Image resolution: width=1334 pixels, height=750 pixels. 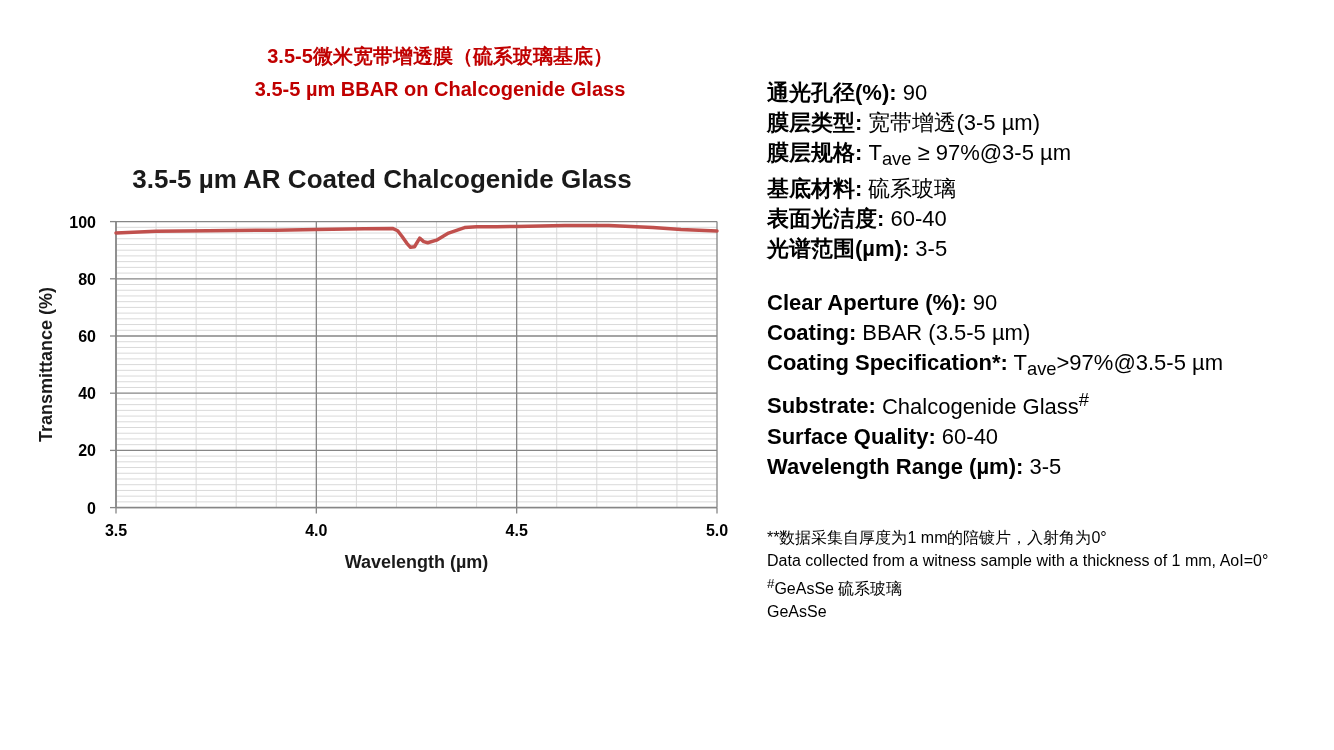 What do you see at coordinates (862, 189) in the screenshot?
I see `text: 基底材料: 硫系玻璃` at bounding box center [862, 189].